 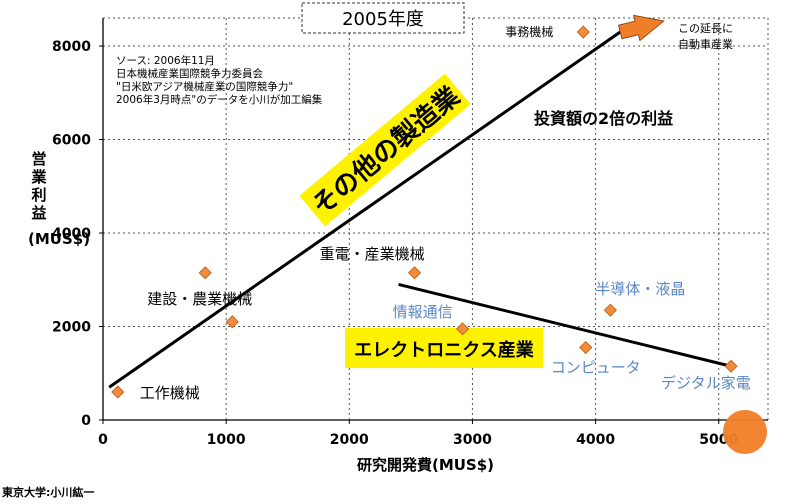 I want to click on trend-line, so click(x=565, y=325).